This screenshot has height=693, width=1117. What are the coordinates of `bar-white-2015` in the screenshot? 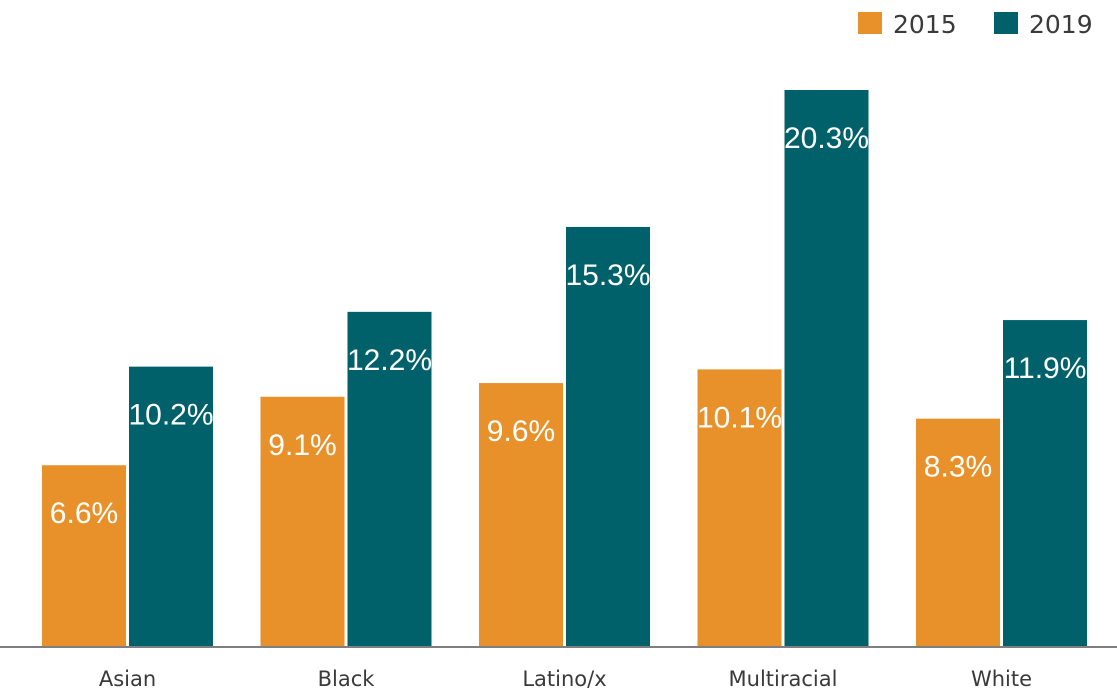 It's located at (958, 532).